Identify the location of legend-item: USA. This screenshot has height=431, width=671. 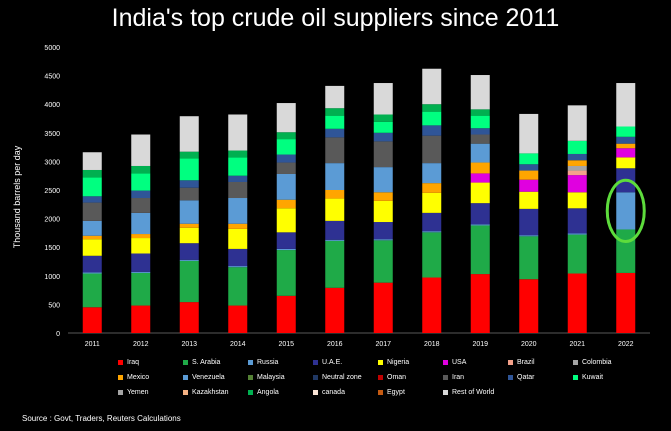
(454, 363).